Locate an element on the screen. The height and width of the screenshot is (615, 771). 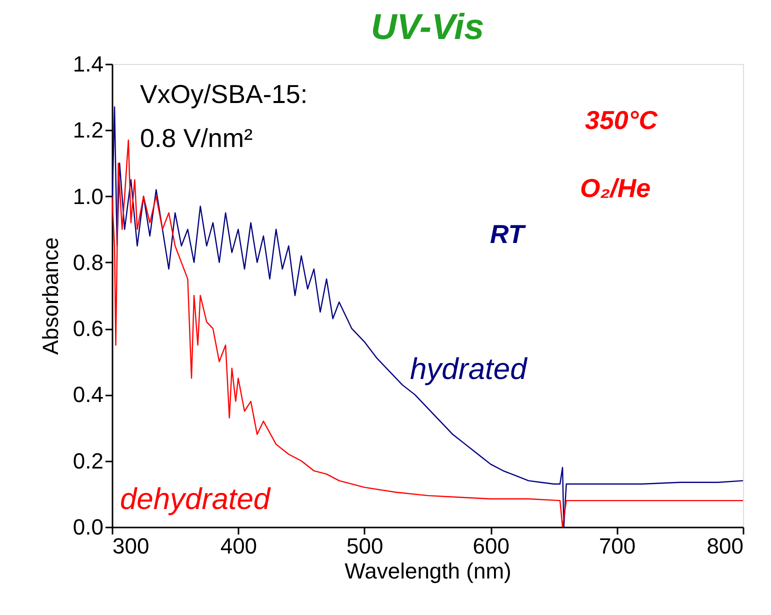
y-tick-label: 0.4 is located at coordinates (88, 395).